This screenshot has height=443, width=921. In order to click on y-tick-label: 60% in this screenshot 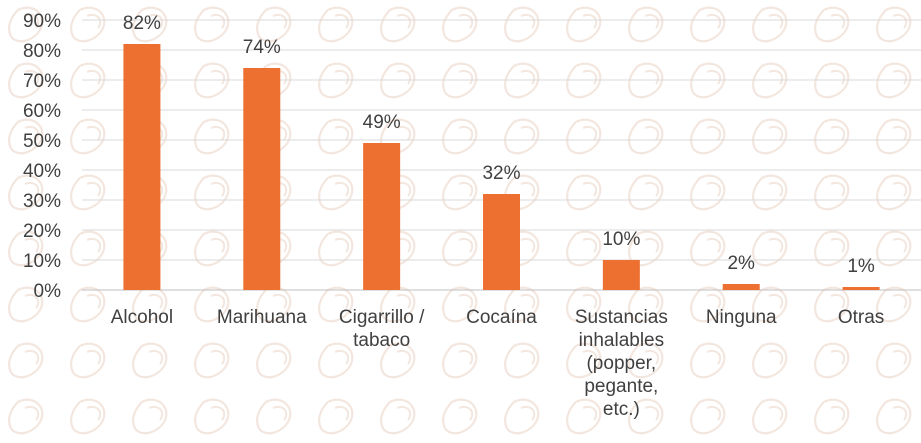, I will do `click(42, 111)`.